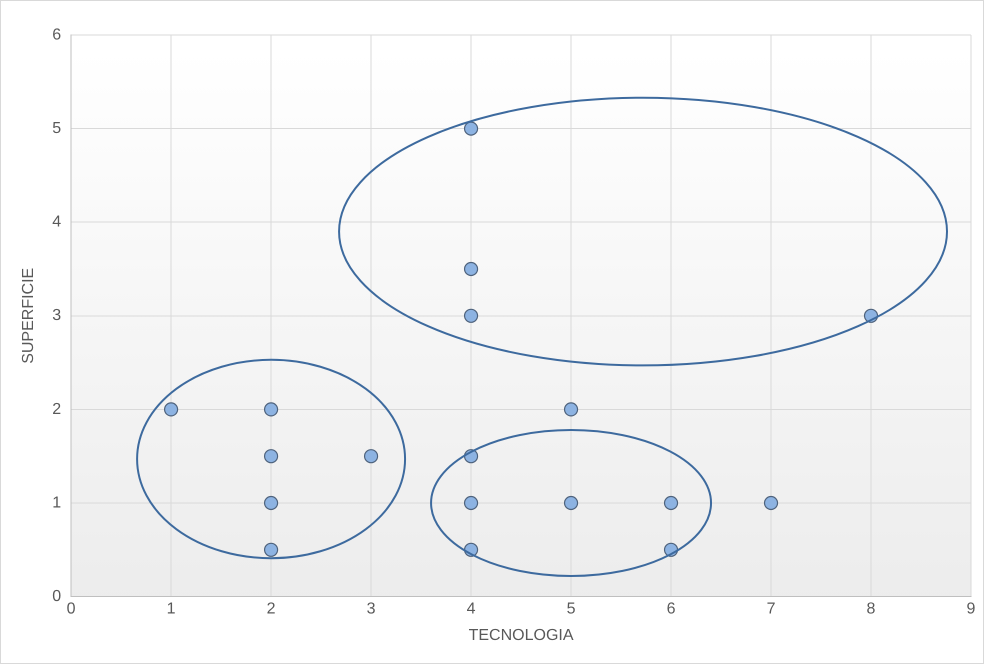  Describe the element at coordinates (521, 635) in the screenshot. I see `x-axis-title: TECNOLOGIA` at that location.